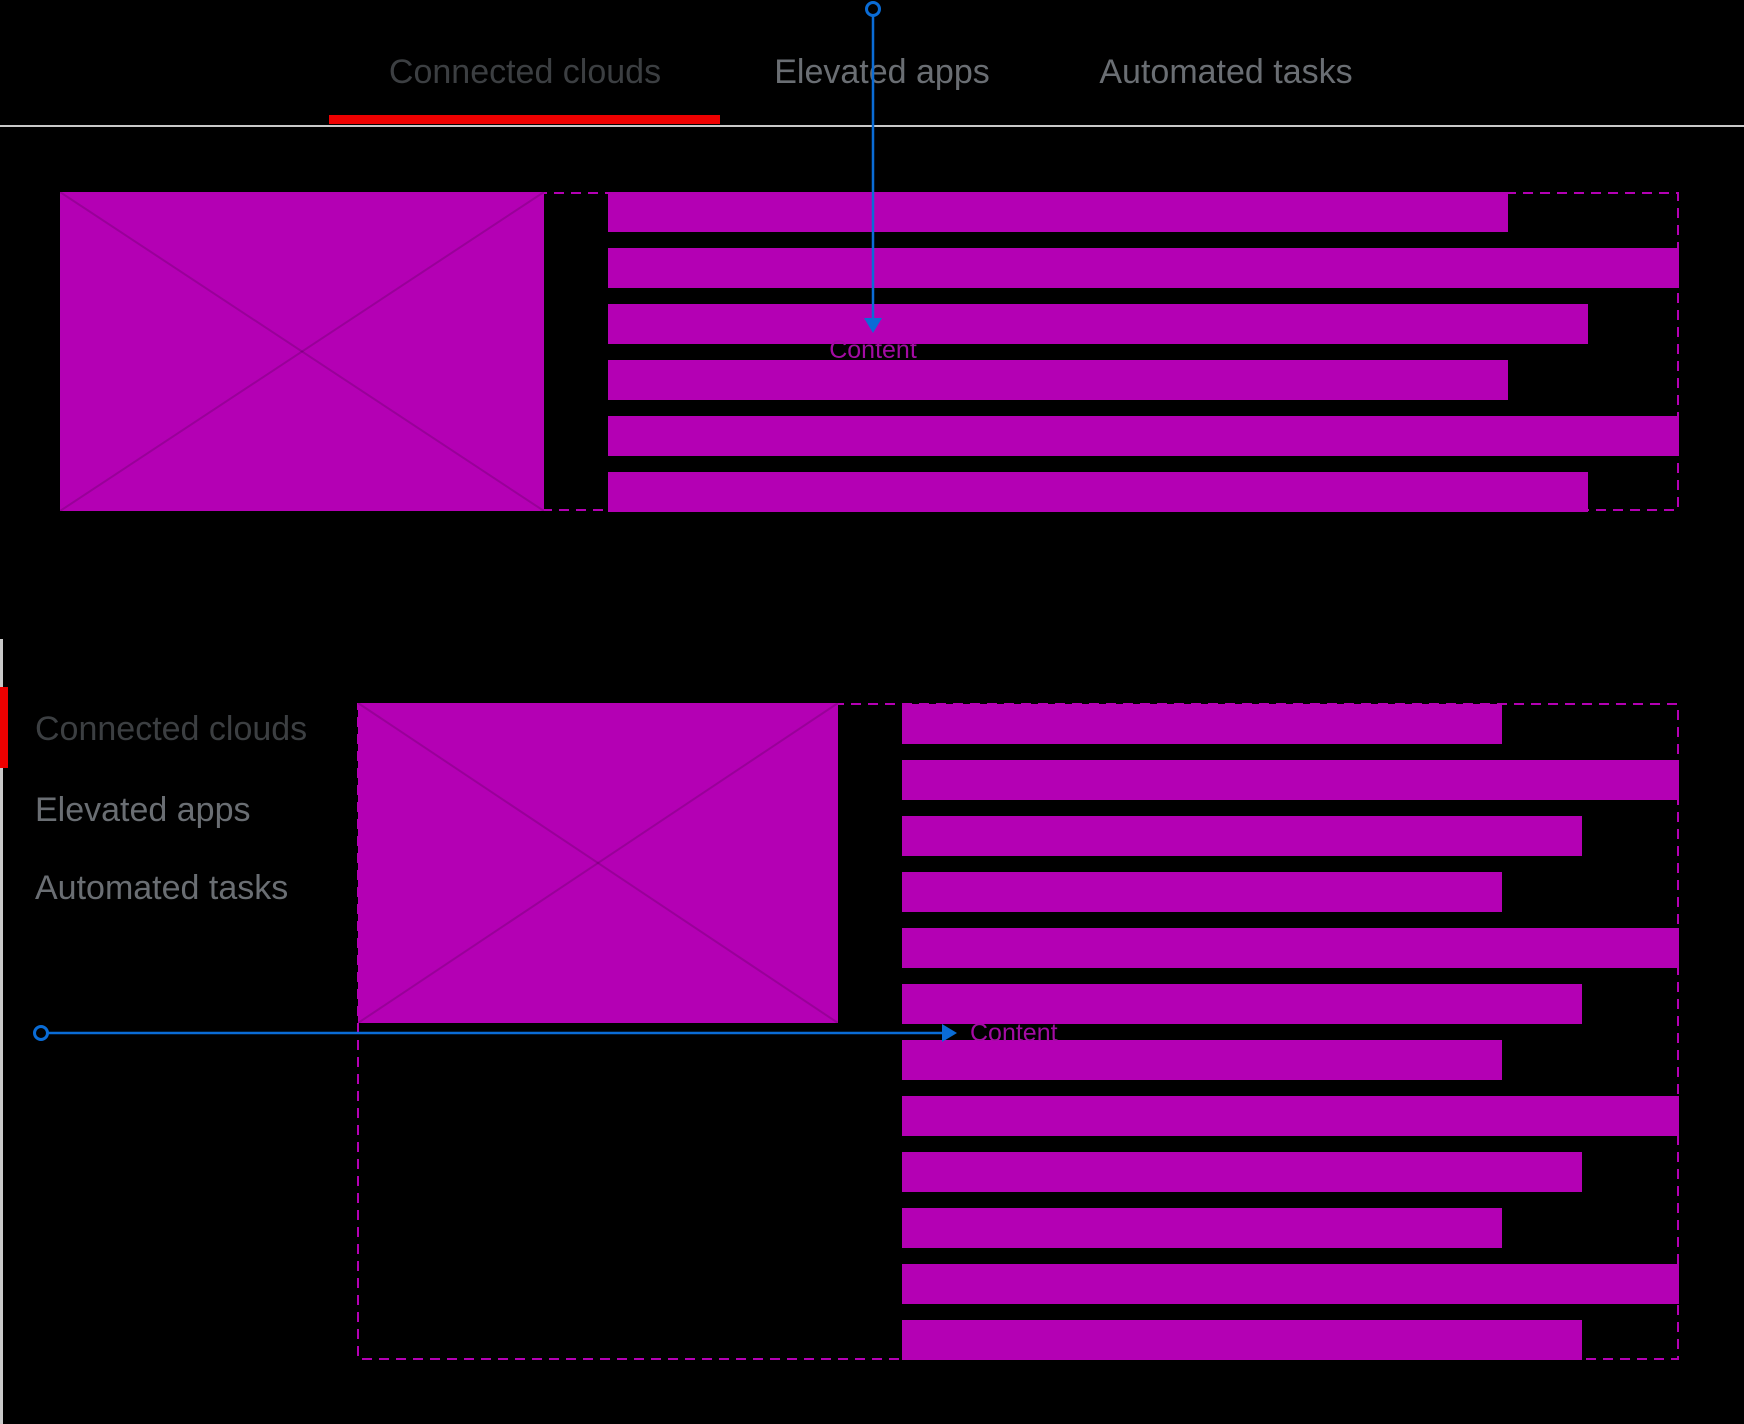 Image resolution: width=1744 pixels, height=1424 pixels. What do you see at coordinates (949, 1033) in the screenshot?
I see `arrow-right-icon` at bounding box center [949, 1033].